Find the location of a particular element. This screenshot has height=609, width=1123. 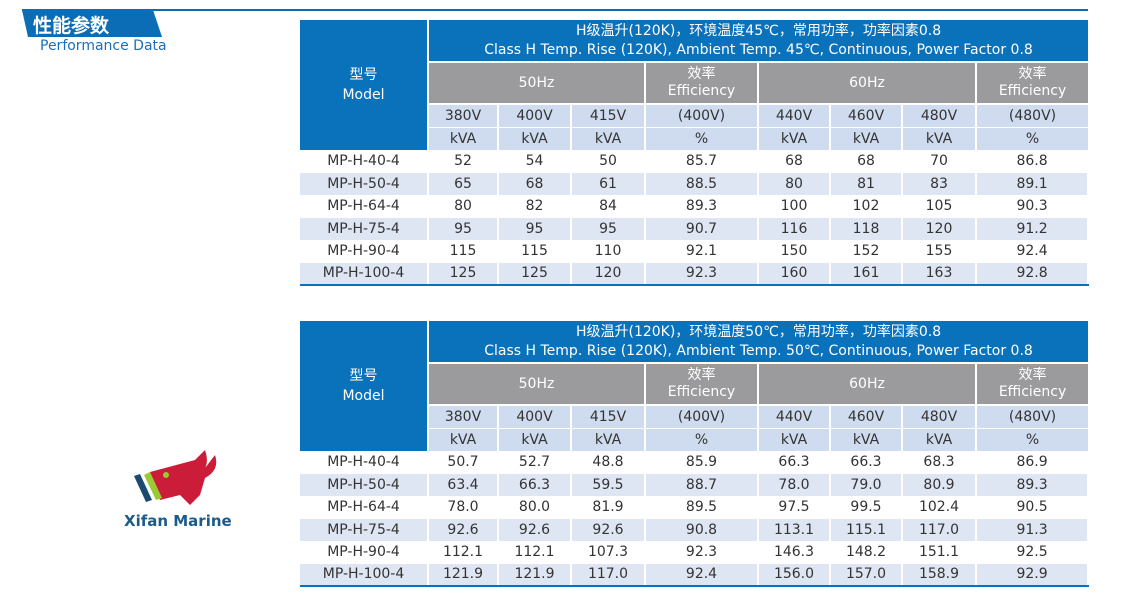

value-cell: 81.9 is located at coordinates (608, 507).